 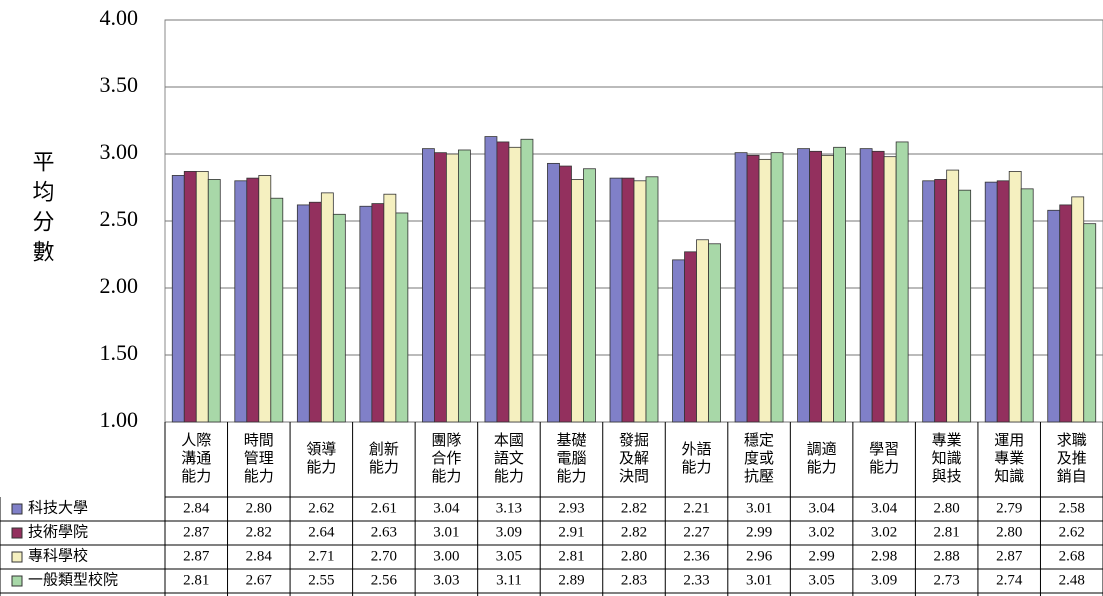 I want to click on table-cell: 2.61, so click(x=384, y=508).